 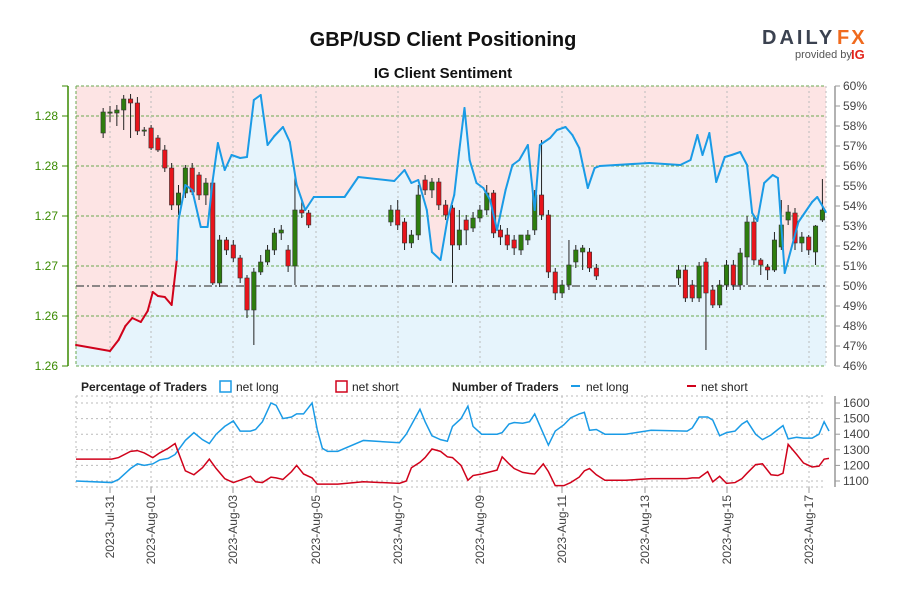 I want to click on legend-pct-short: net short, so click(x=375, y=387).